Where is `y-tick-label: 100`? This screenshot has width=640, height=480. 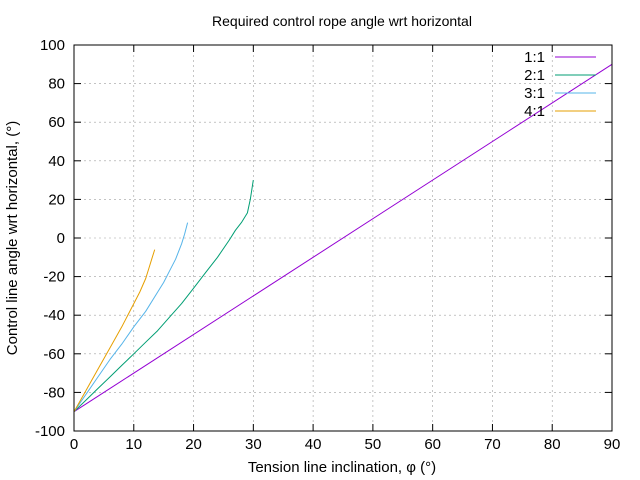
y-tick-label: 100 is located at coordinates (52, 45).